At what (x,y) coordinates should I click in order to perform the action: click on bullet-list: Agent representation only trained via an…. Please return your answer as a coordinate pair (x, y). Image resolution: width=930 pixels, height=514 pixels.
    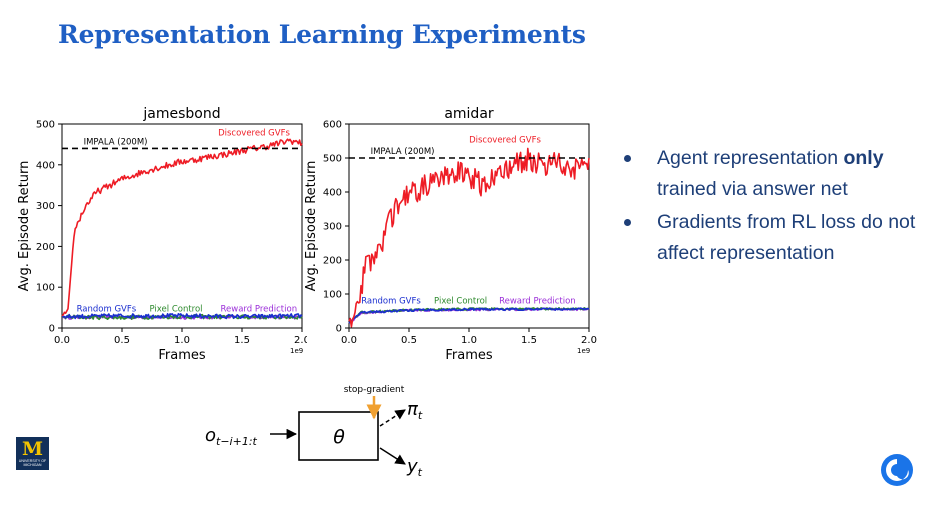
    Looking at the image, I should click on (770, 207).